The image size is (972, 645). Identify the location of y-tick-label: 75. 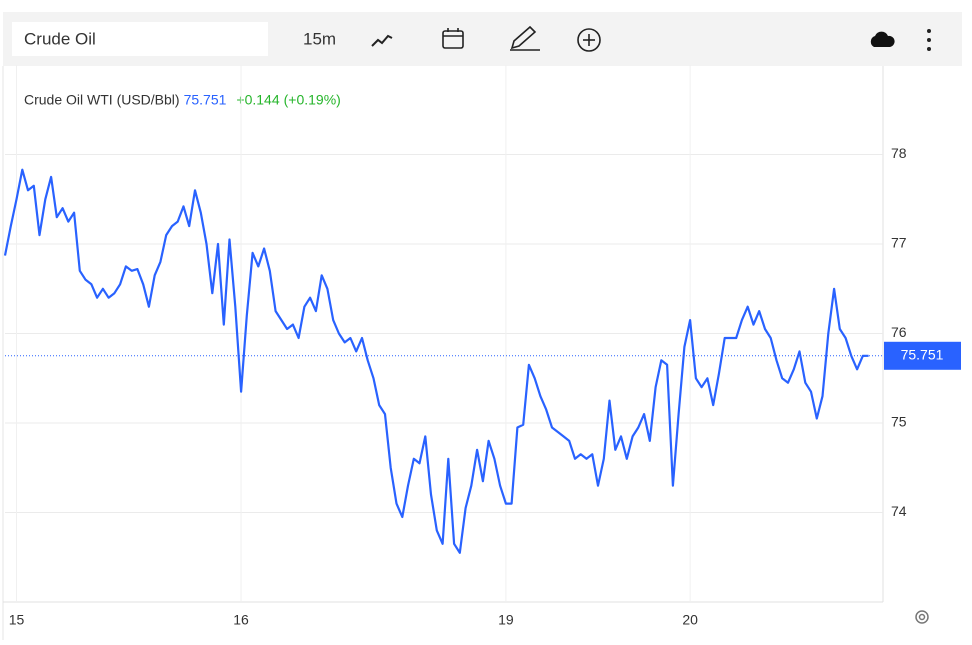
(899, 422).